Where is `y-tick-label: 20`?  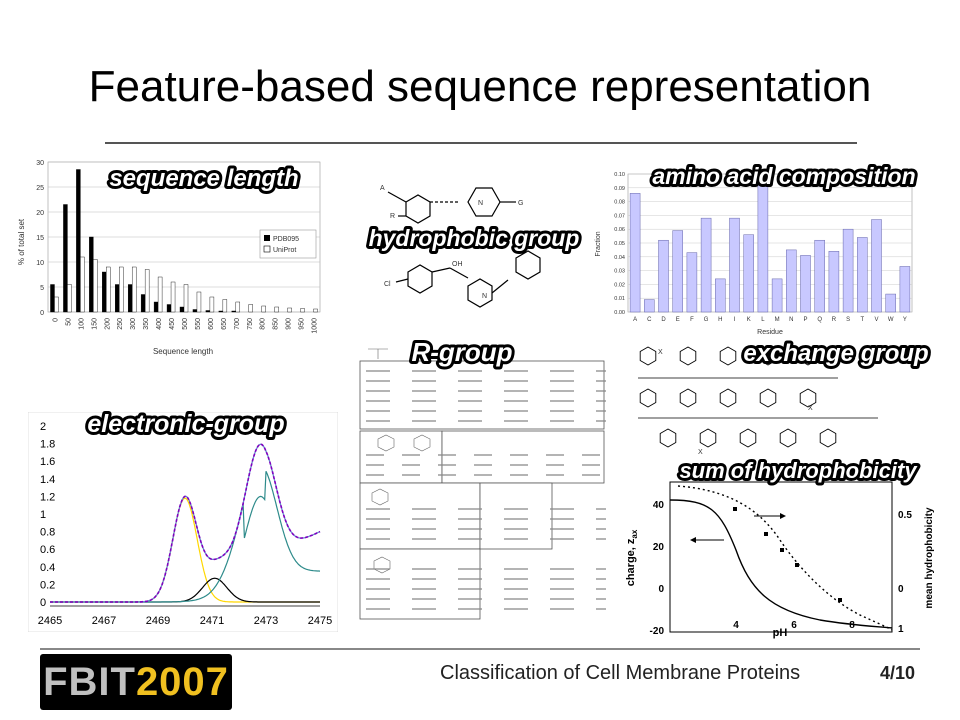 y-tick-label: 20 is located at coordinates (40, 213).